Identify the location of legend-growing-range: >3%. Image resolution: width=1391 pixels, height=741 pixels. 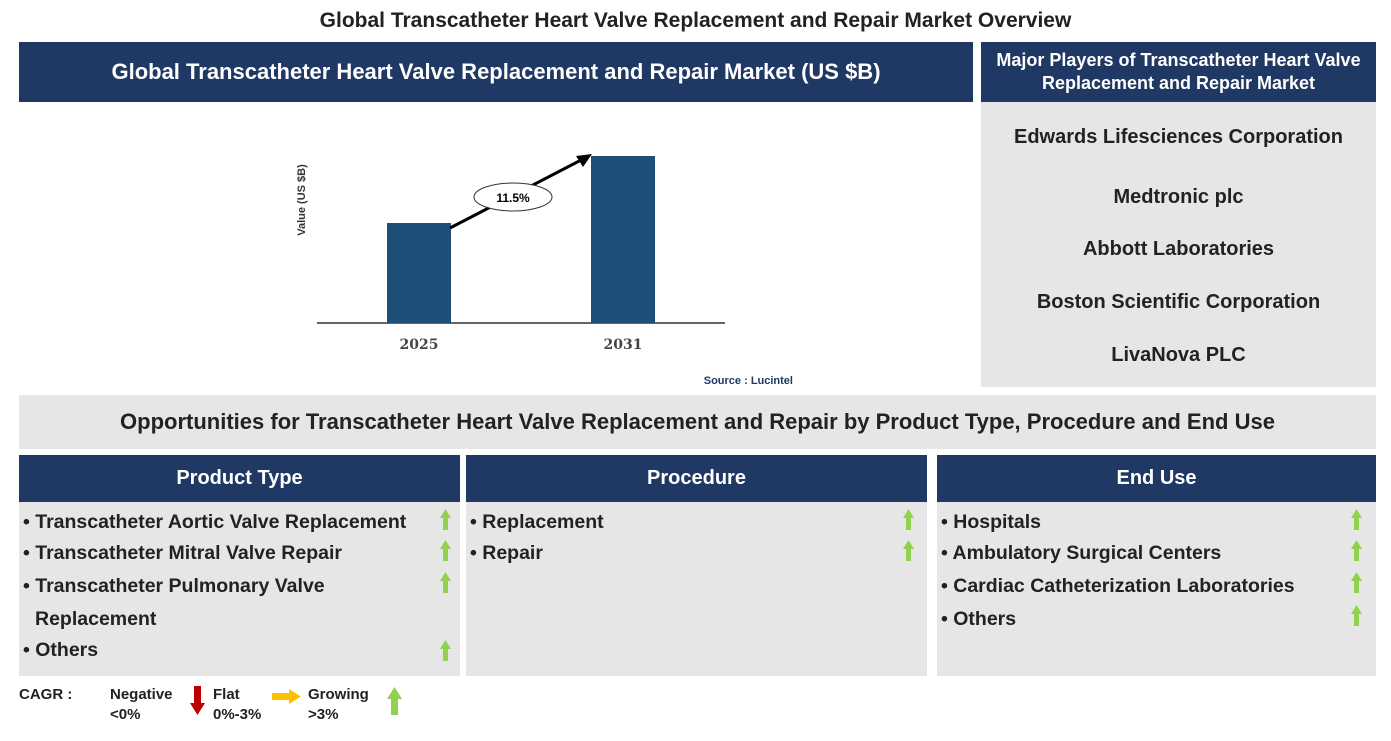
(323, 714).